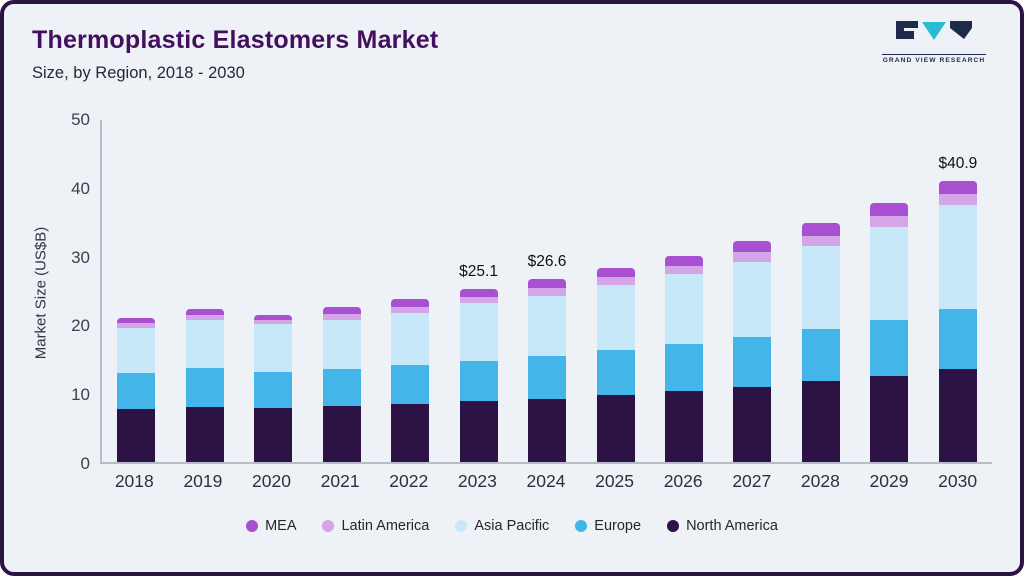 This screenshot has height=576, width=1024. I want to click on legend-label: Asia Pacific, so click(512, 526).